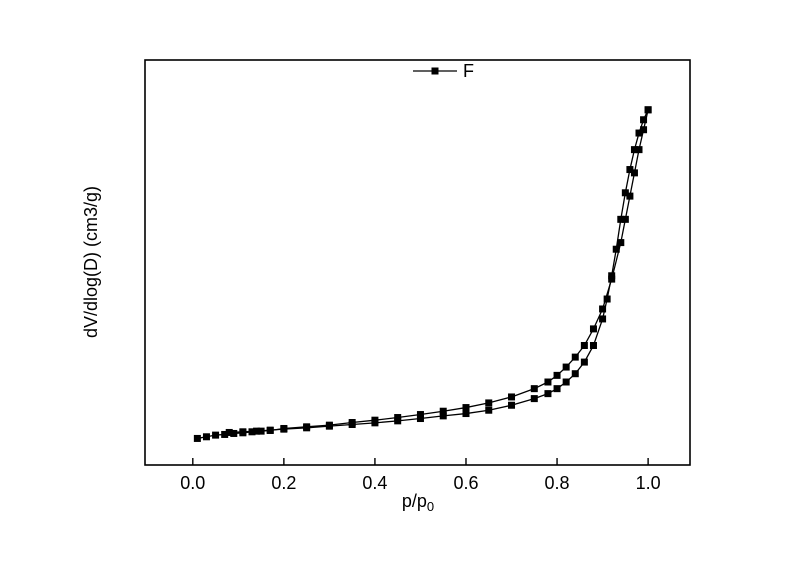  I want to click on x-axis-title: p/p0, so click(418, 502).